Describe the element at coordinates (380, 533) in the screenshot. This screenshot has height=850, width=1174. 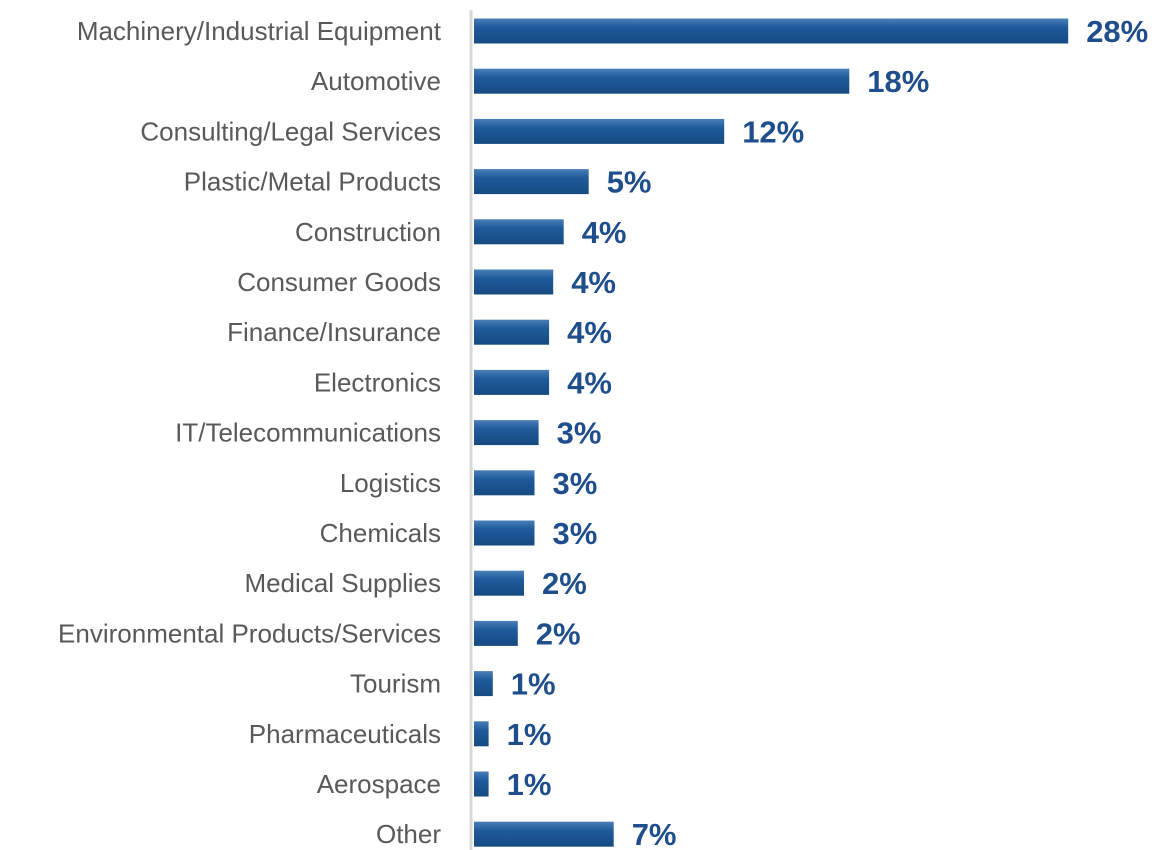
I see `category-label: Chemicals` at that location.